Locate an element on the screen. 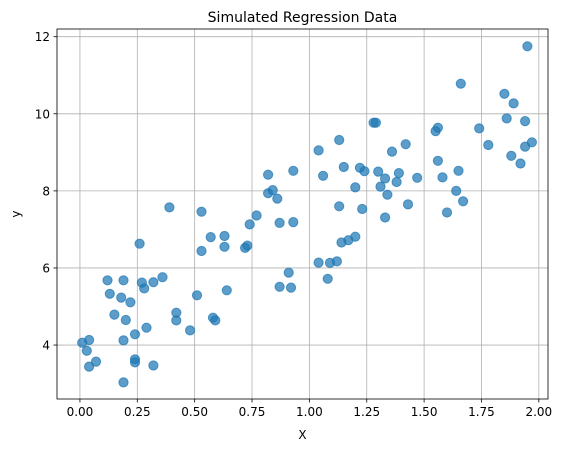 This screenshot has width=563, height=453. x-tick-label: 2.00 is located at coordinates (538, 412).